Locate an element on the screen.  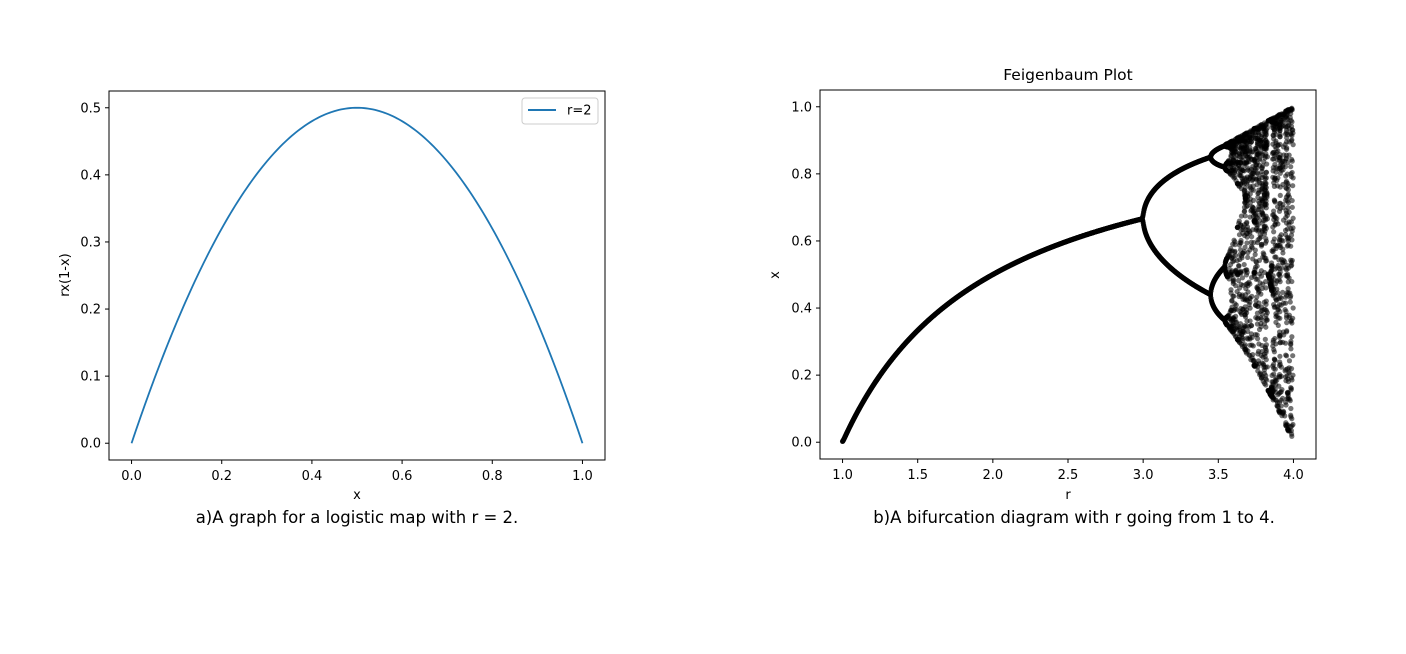
y-tick-label: 0.2 is located at coordinates (90, 310).